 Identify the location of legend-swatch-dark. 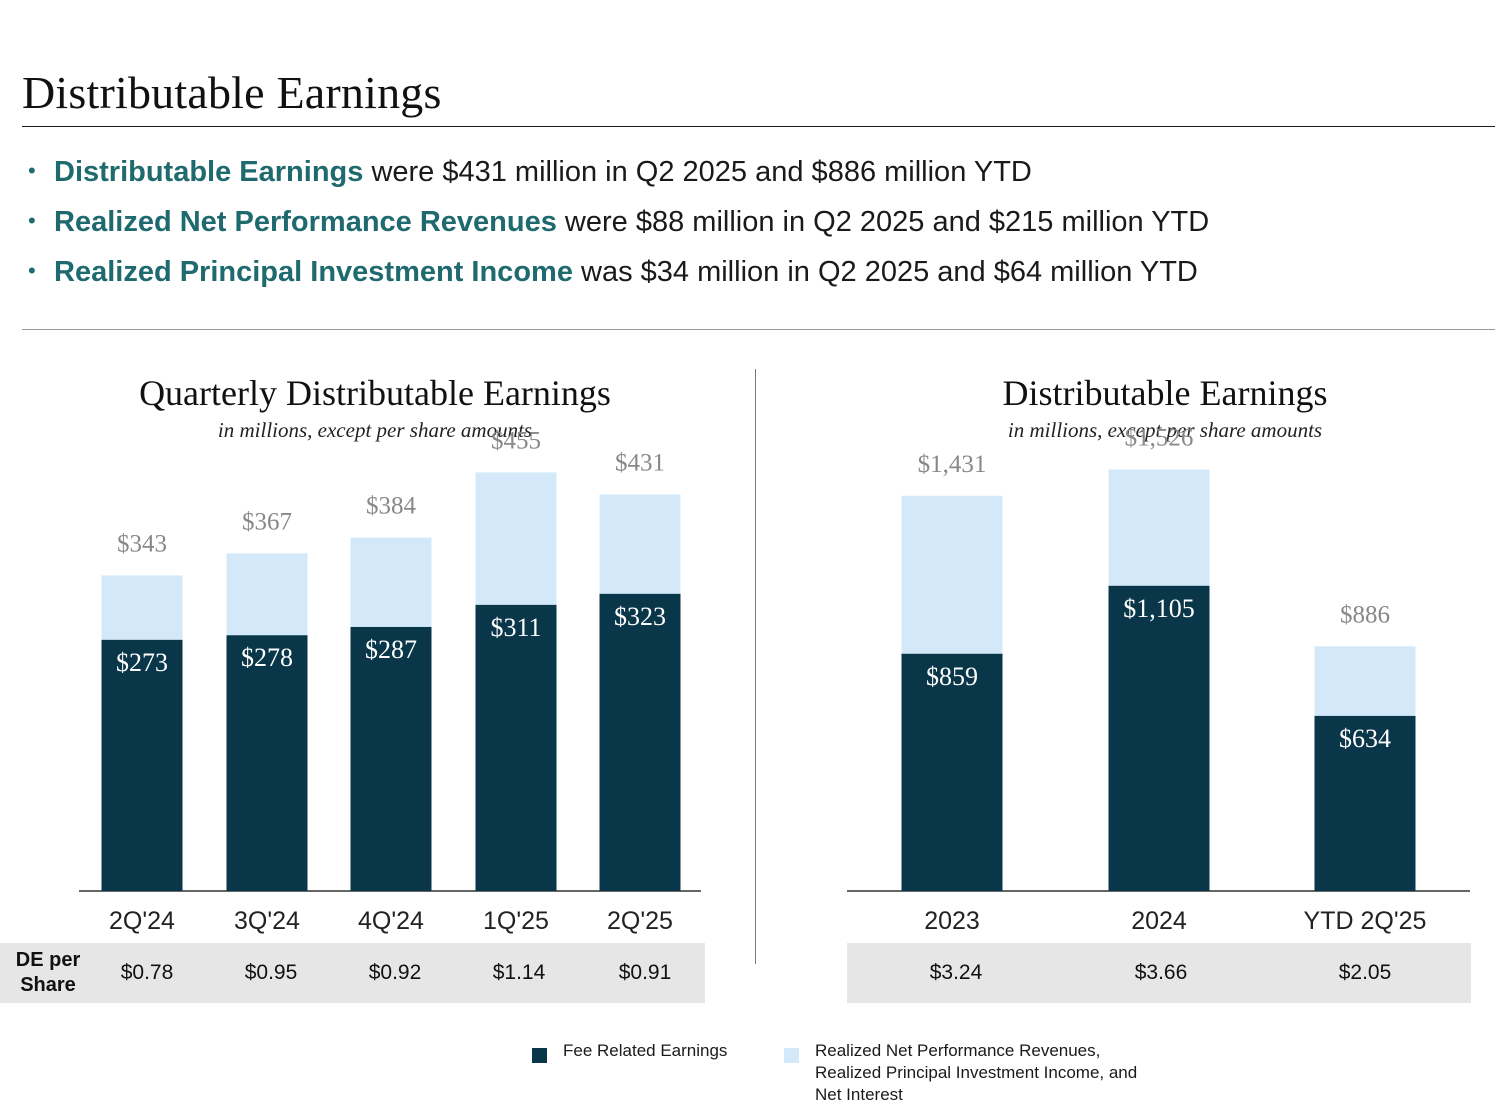
(539, 1055).